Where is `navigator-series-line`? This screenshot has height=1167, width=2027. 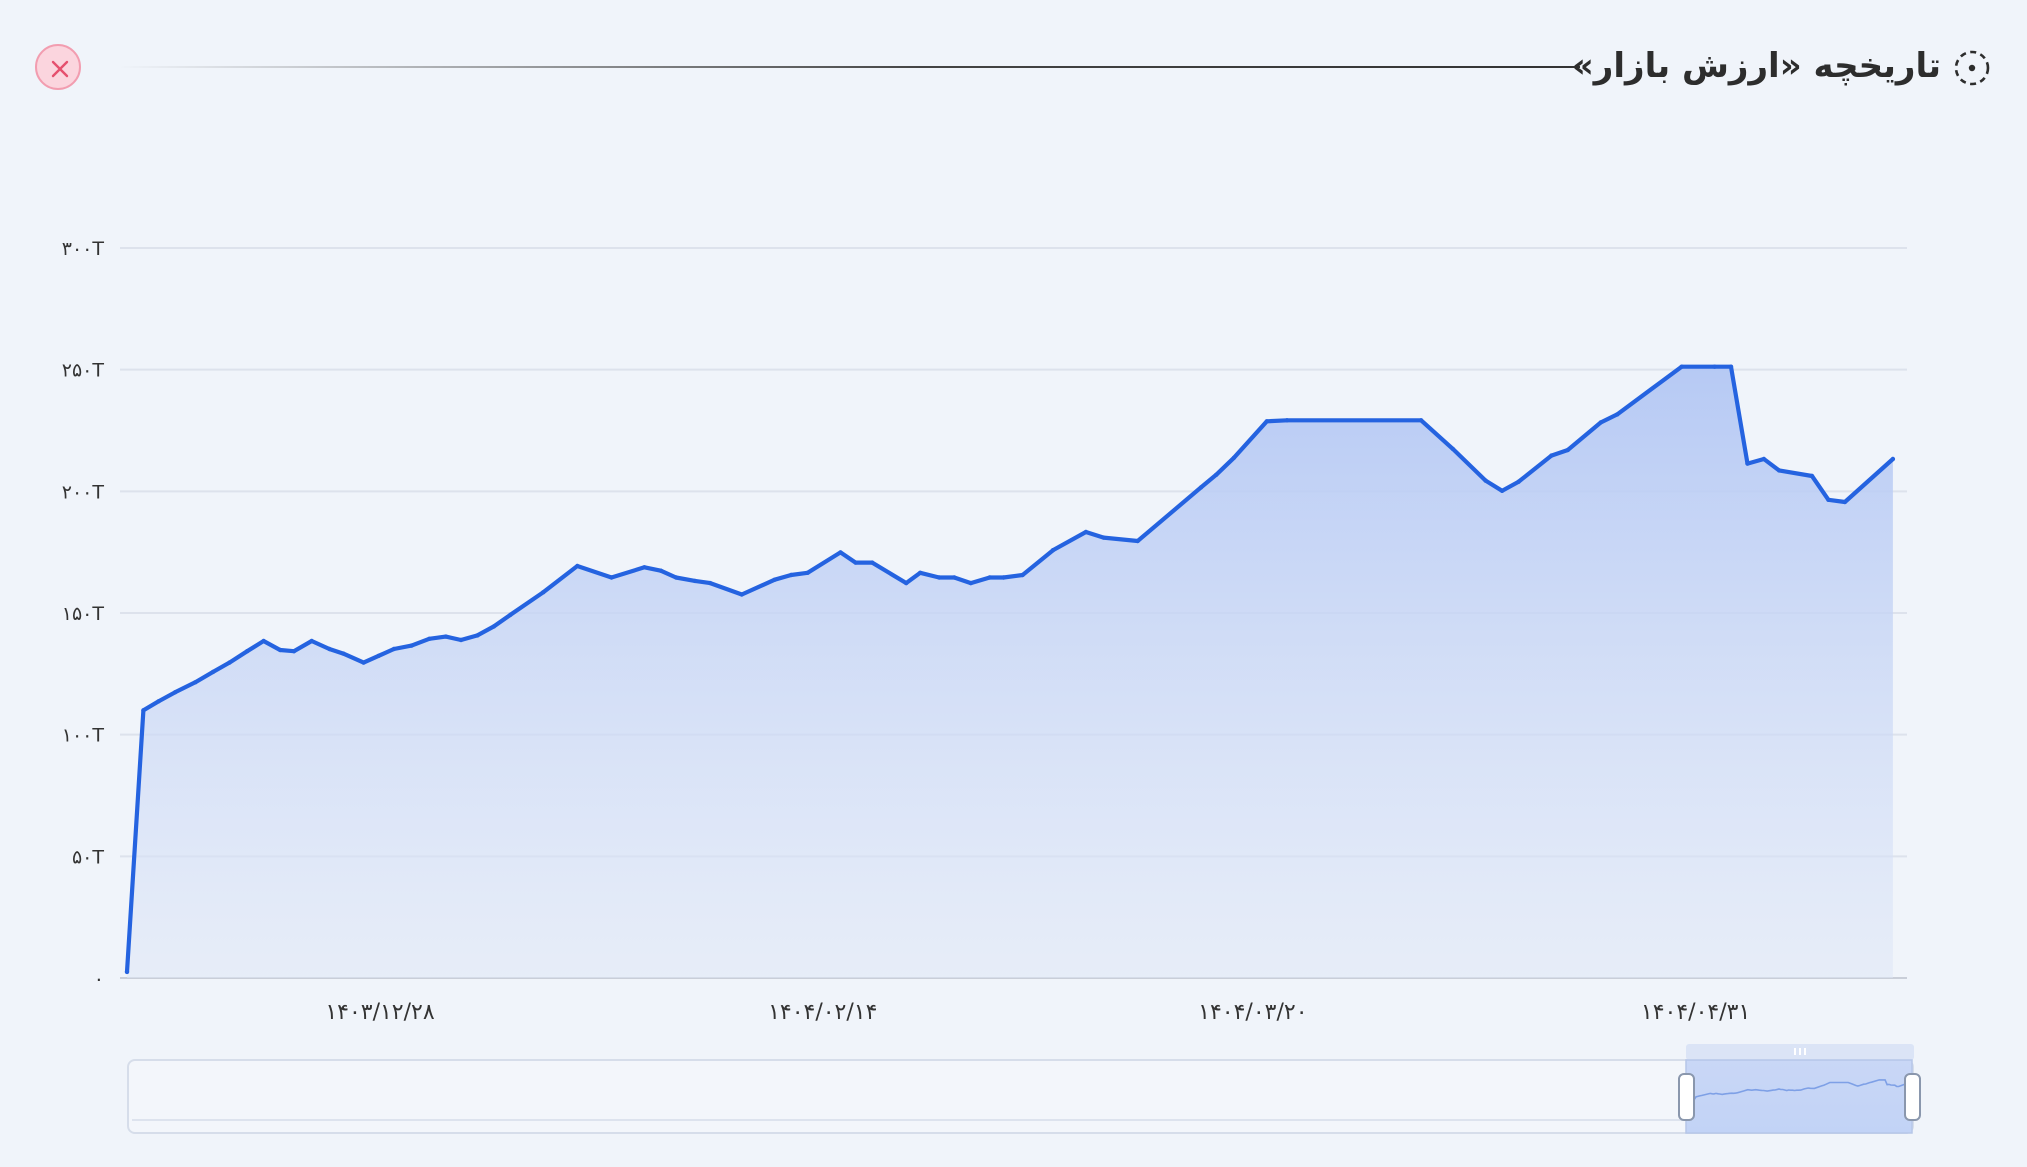
navigator-series-line is located at coordinates (1799, 1090).